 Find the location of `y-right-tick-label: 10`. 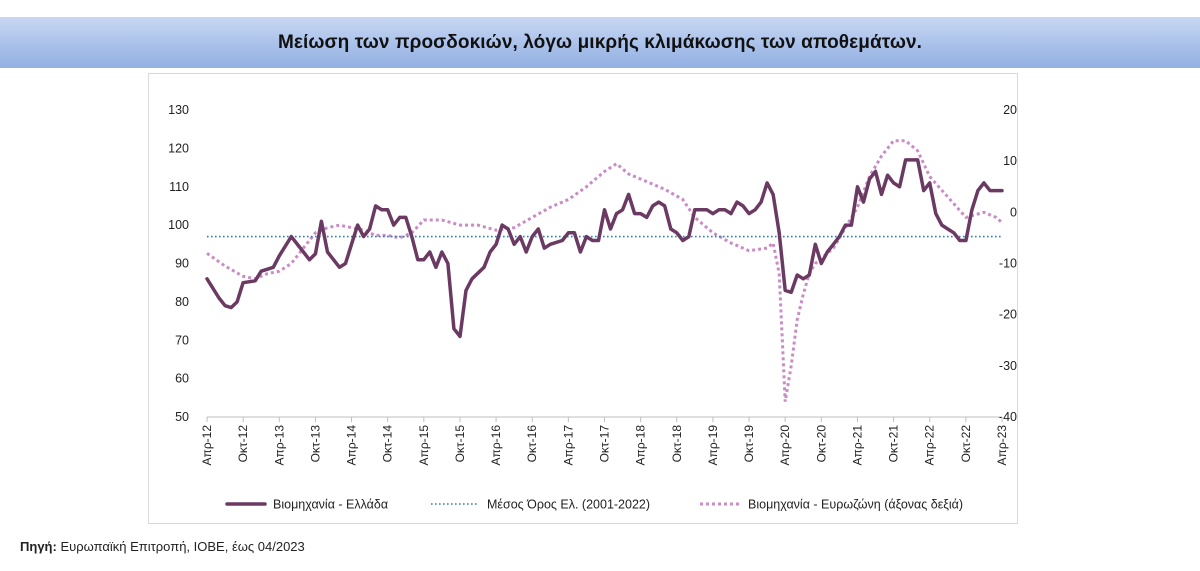

y-right-tick-label: 10 is located at coordinates (1010, 161).